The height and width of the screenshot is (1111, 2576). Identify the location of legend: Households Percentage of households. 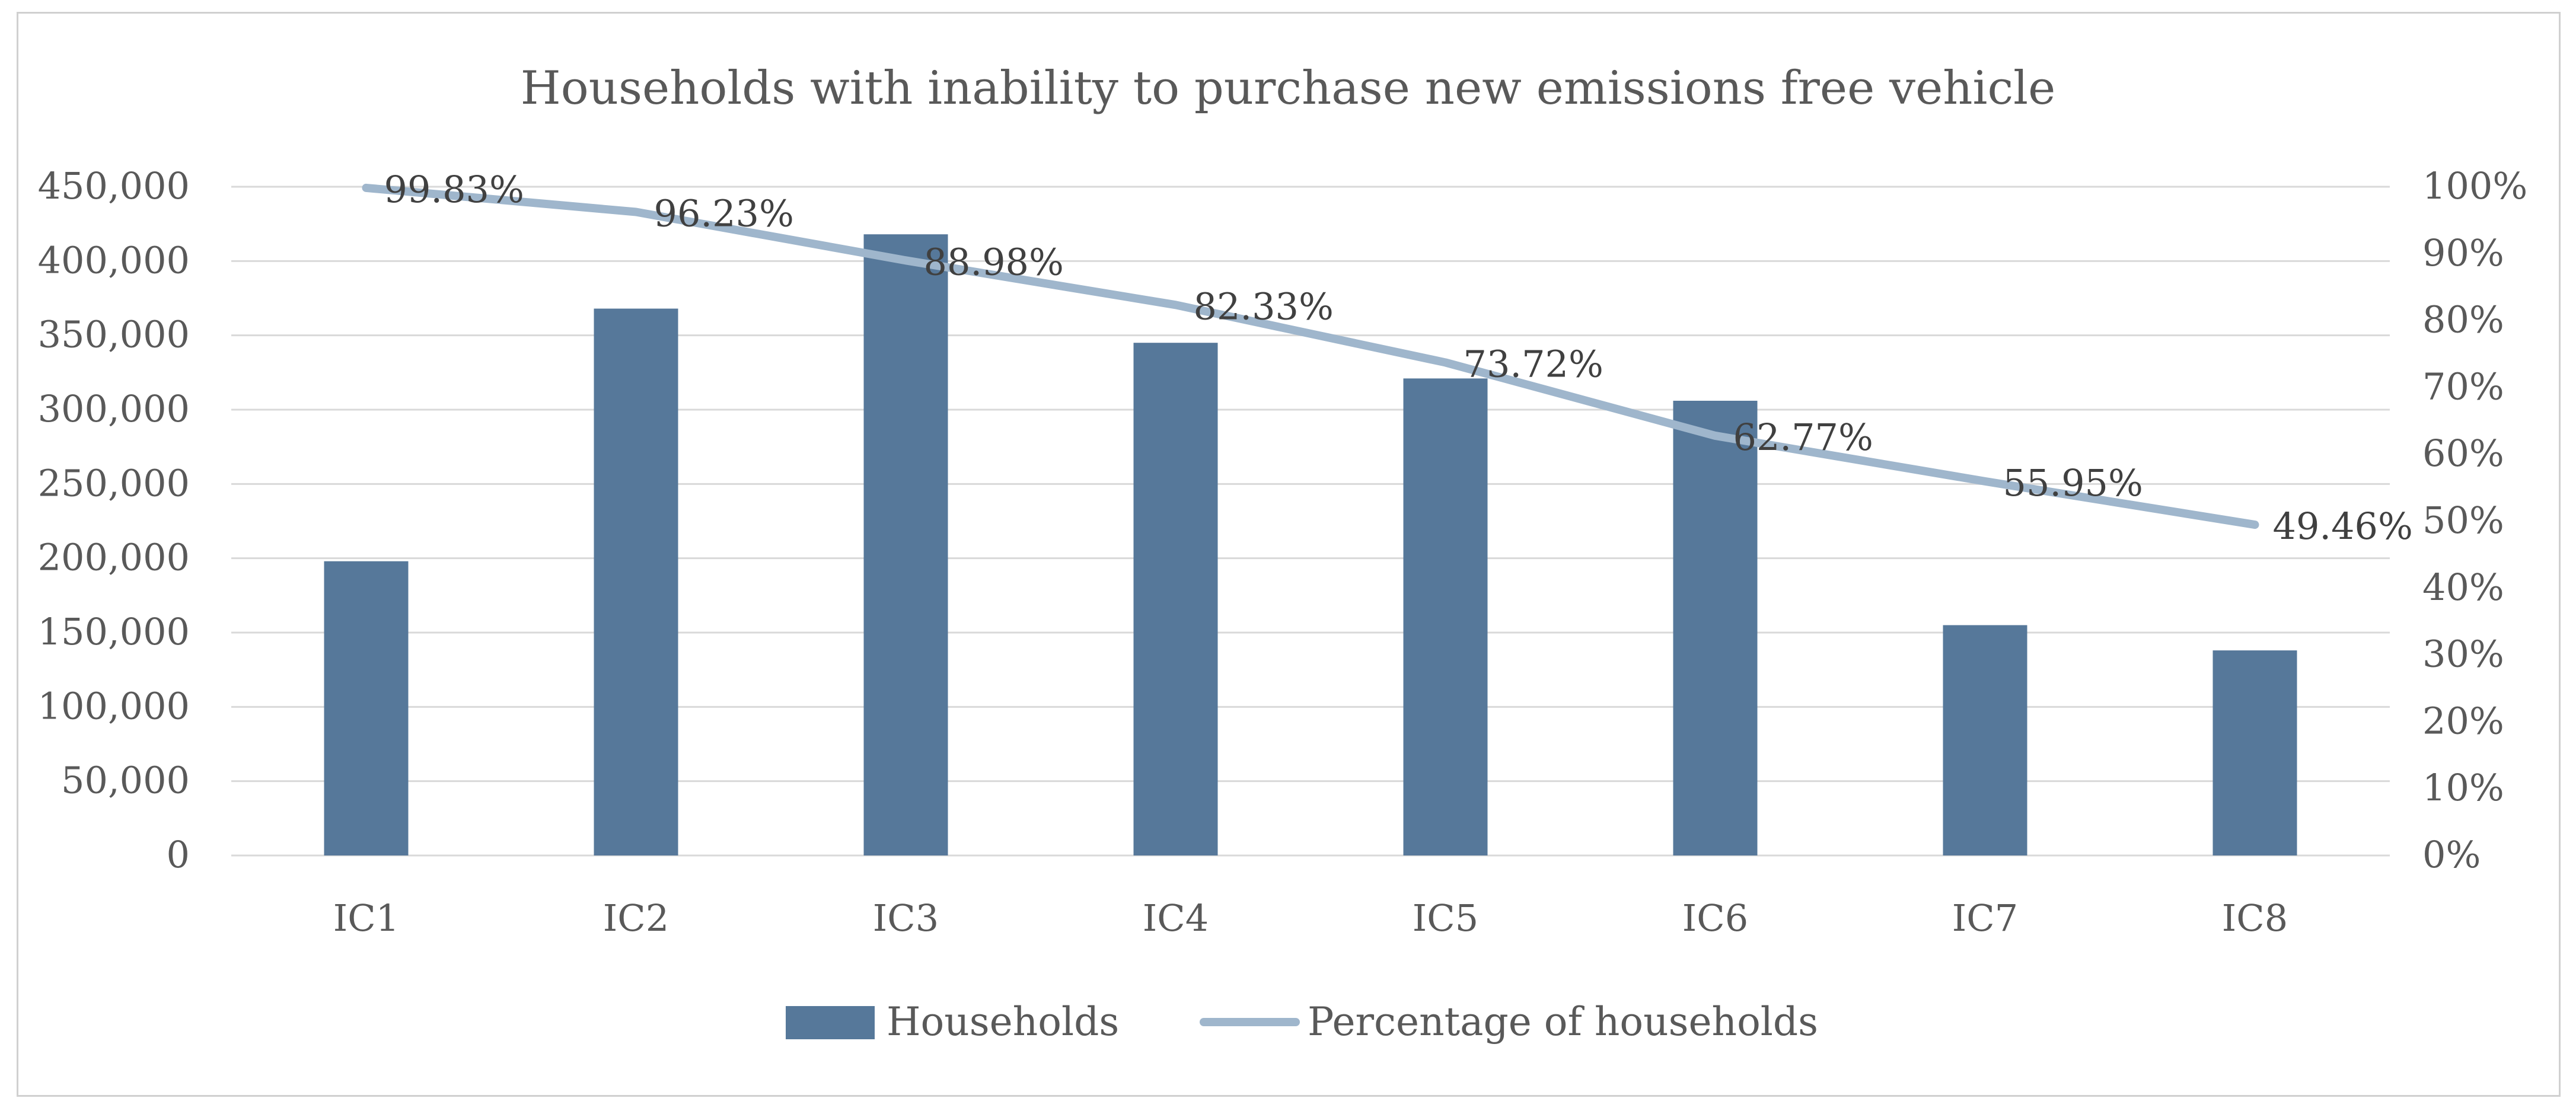
(1302, 1022).